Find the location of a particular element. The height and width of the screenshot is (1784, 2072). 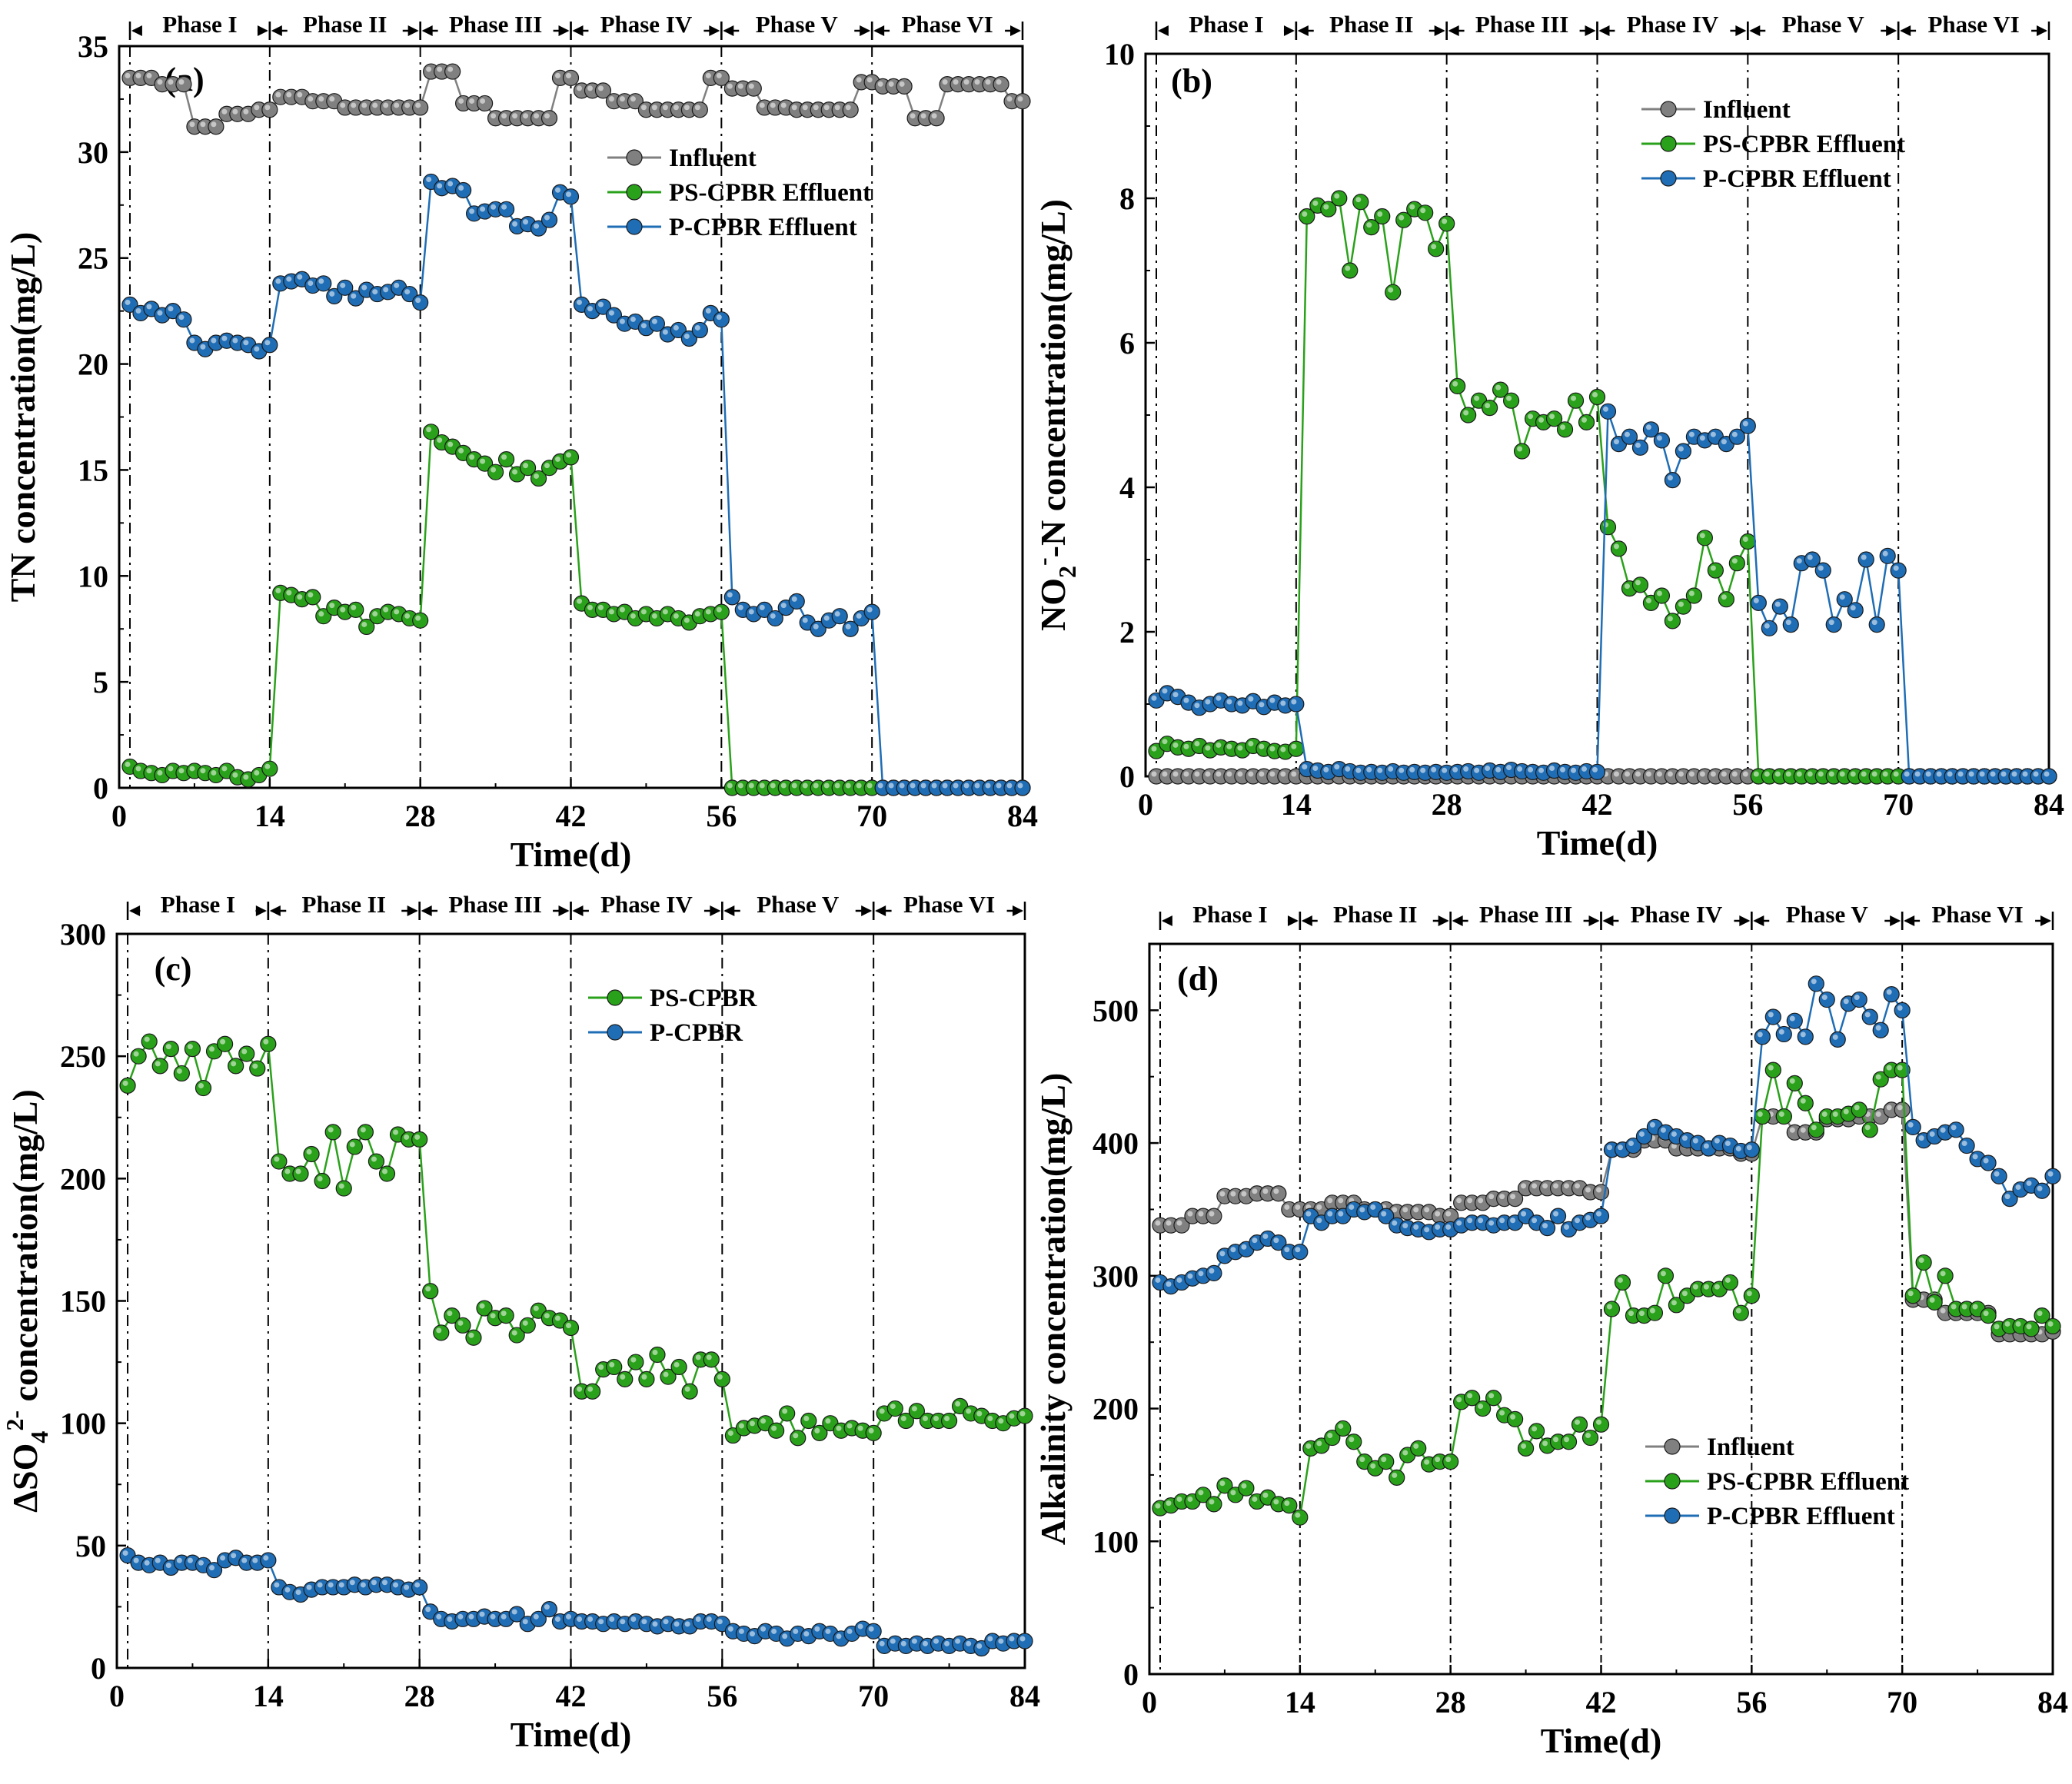

y-tick-label: 200 is located at coordinates (1116, 1409).